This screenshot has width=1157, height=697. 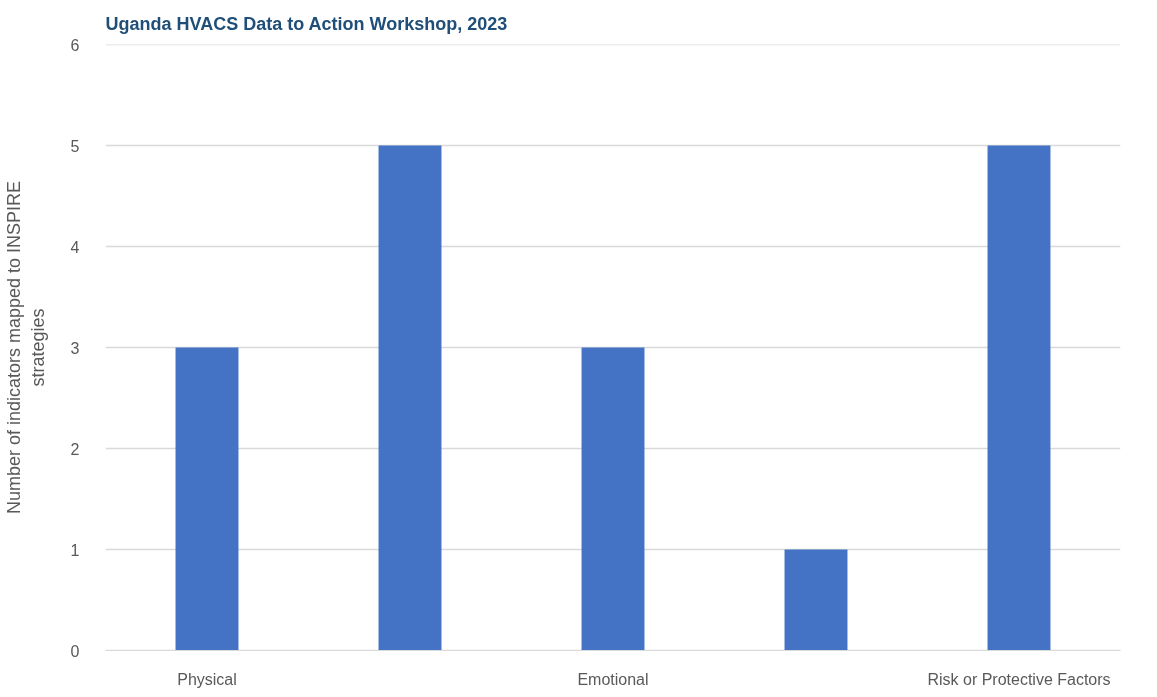 I want to click on x-tick-label: Physical, so click(x=207, y=679).